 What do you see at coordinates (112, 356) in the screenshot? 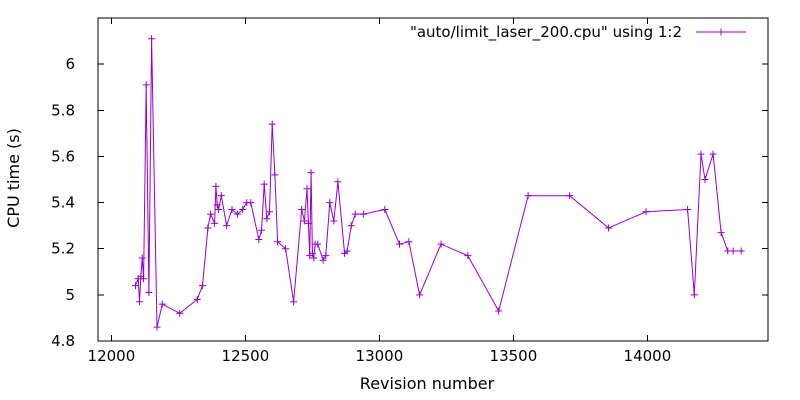
I see `x-tick-label: 12000` at bounding box center [112, 356].